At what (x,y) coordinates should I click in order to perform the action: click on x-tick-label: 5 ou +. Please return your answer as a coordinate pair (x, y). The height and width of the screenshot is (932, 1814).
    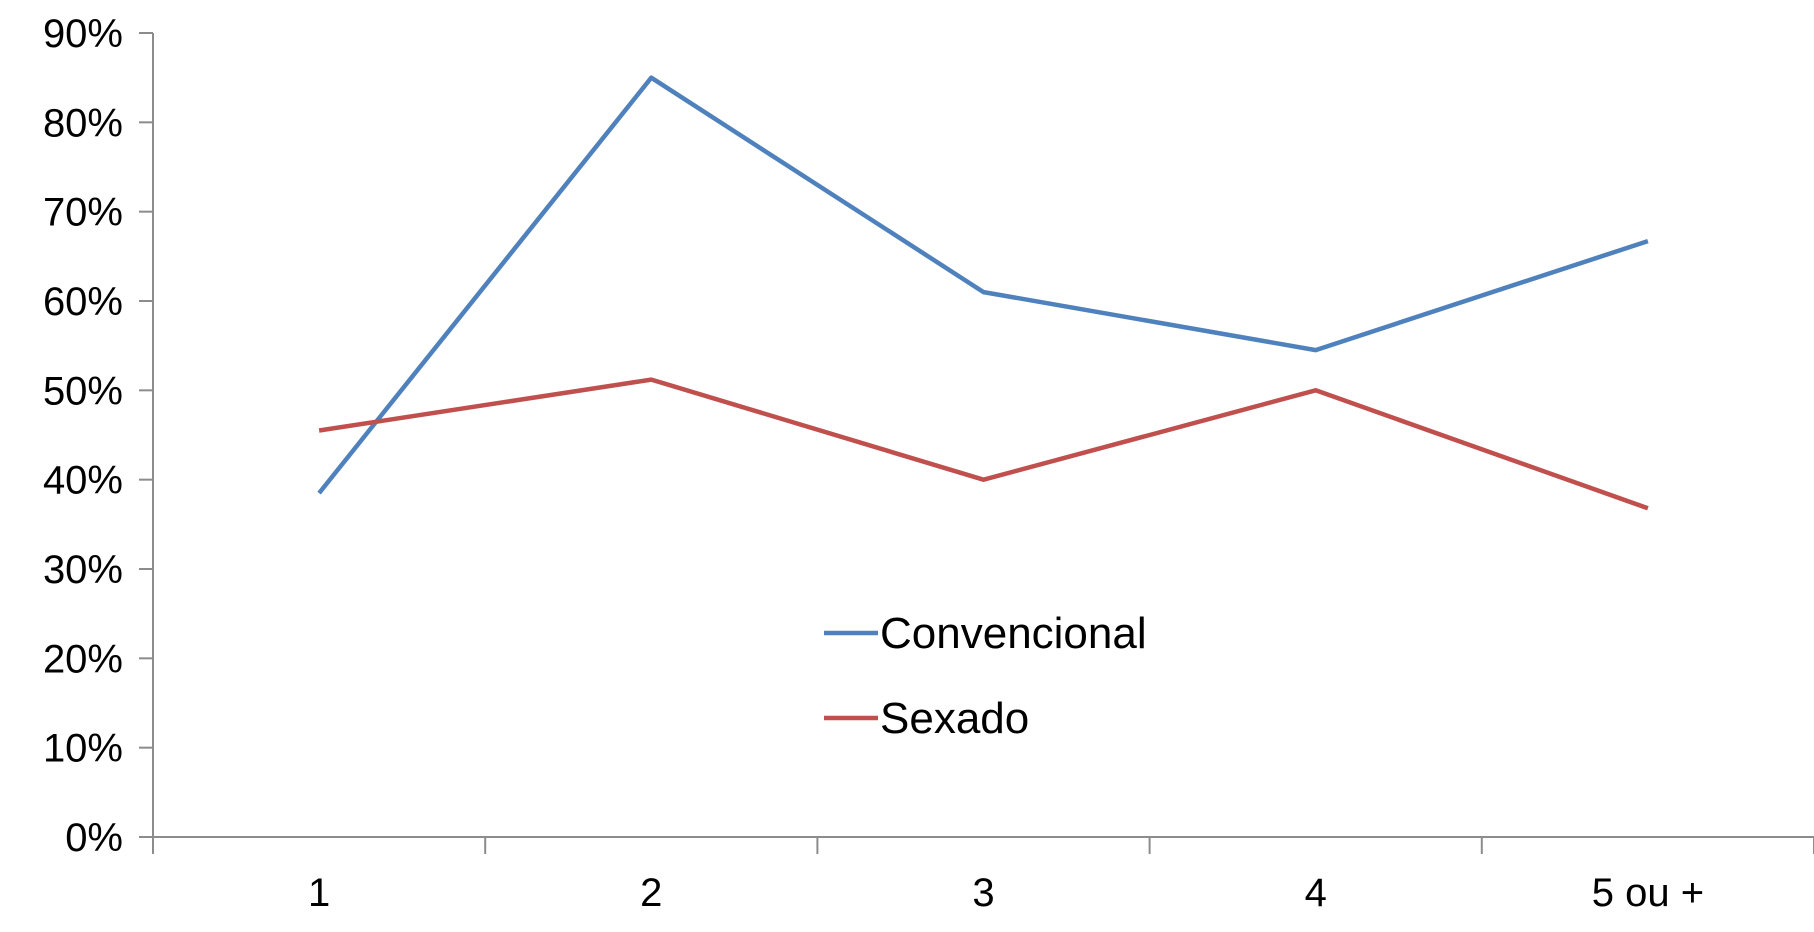
    Looking at the image, I should click on (1648, 893).